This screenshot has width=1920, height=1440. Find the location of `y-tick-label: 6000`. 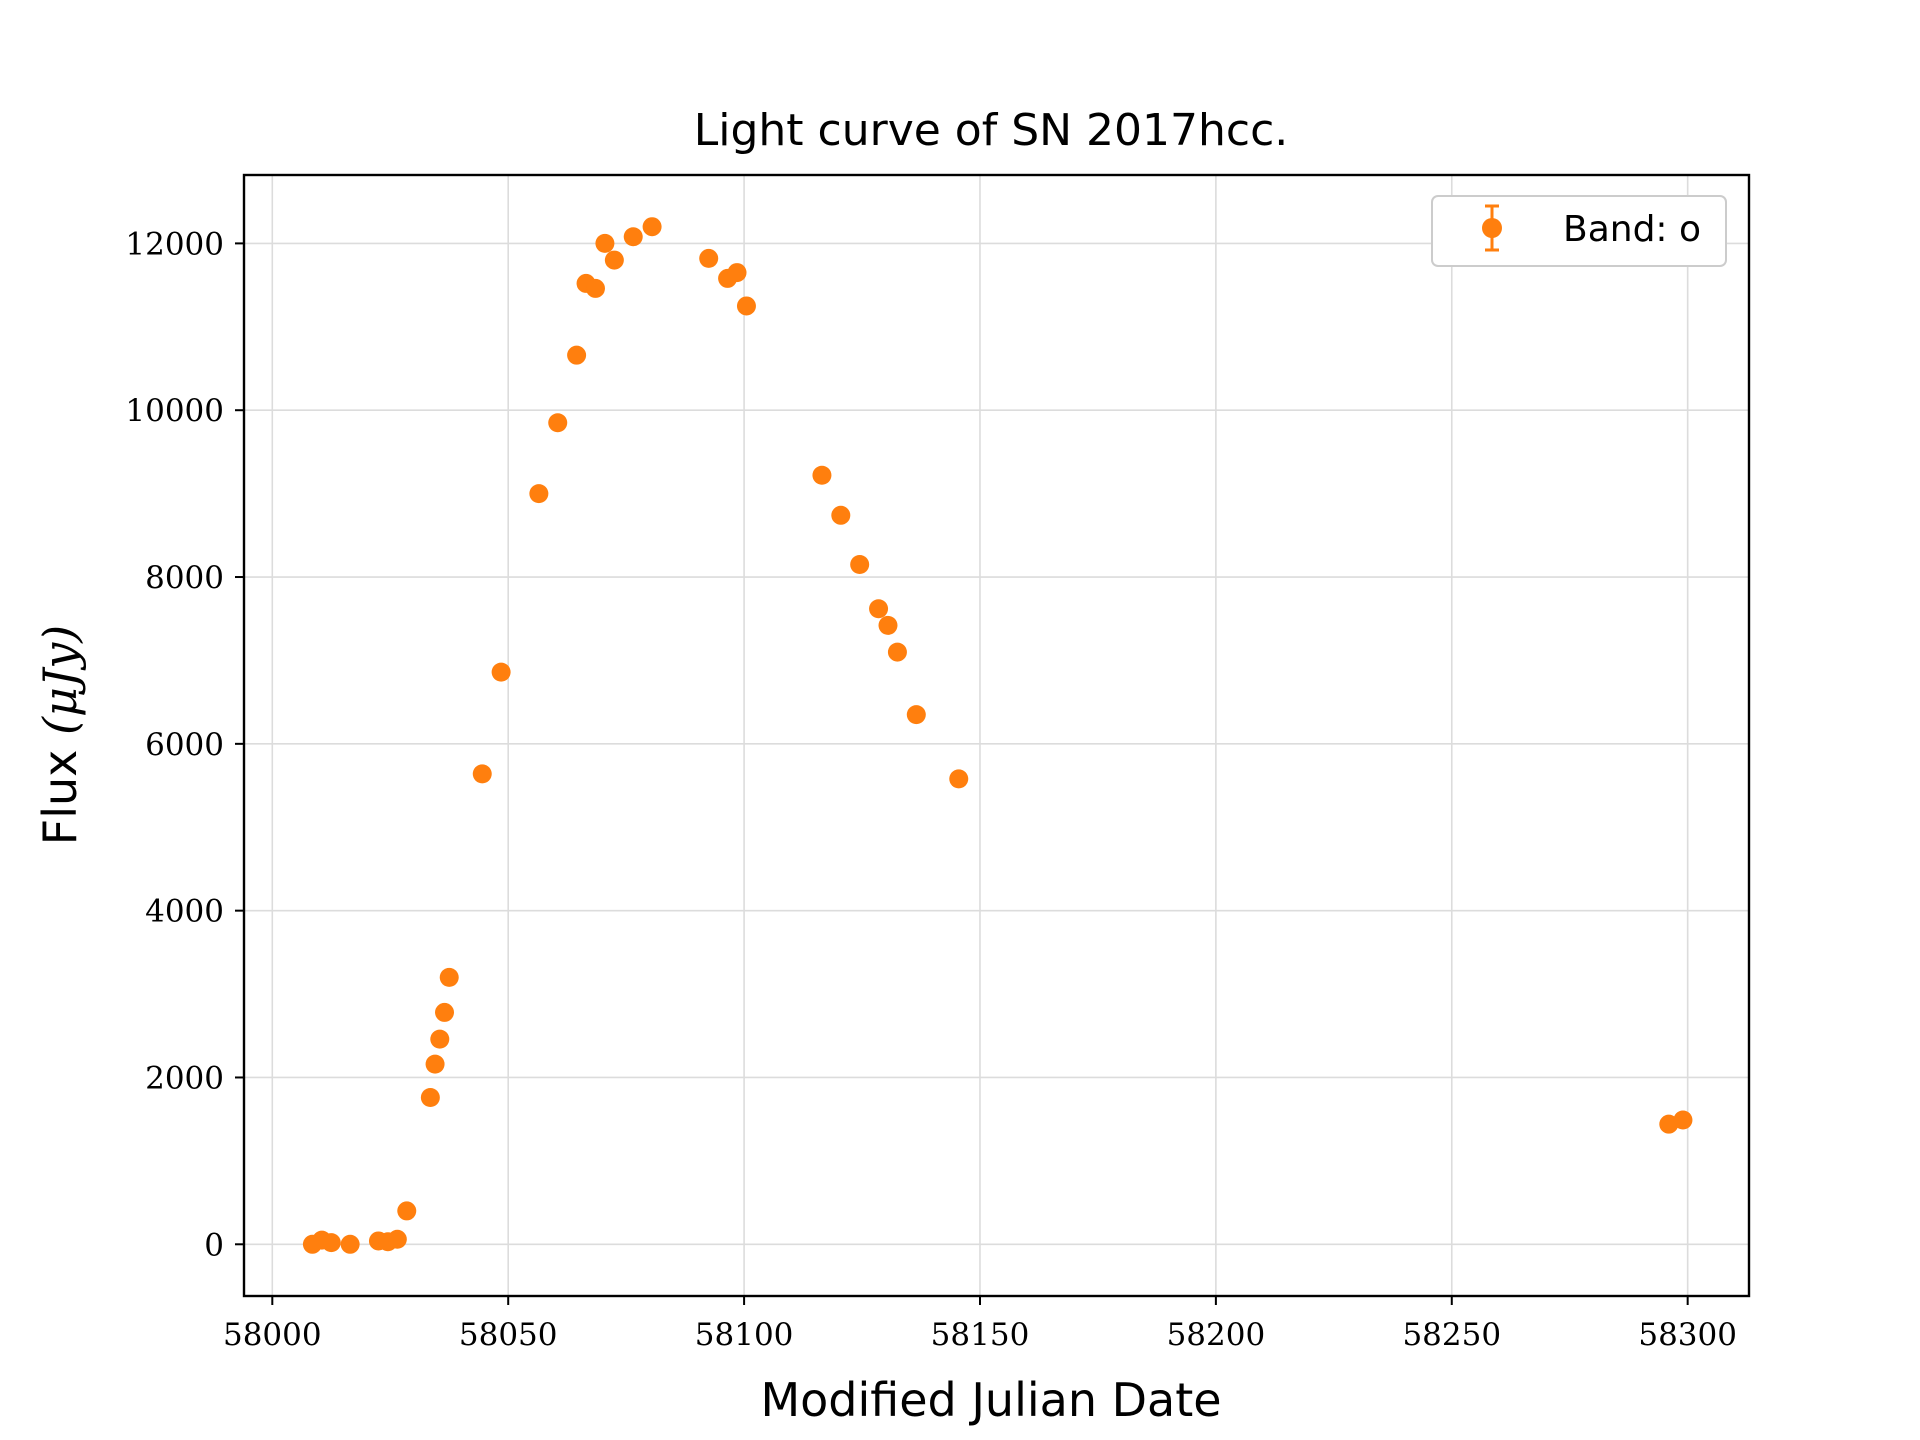

y-tick-label: 6000 is located at coordinates (184, 745).